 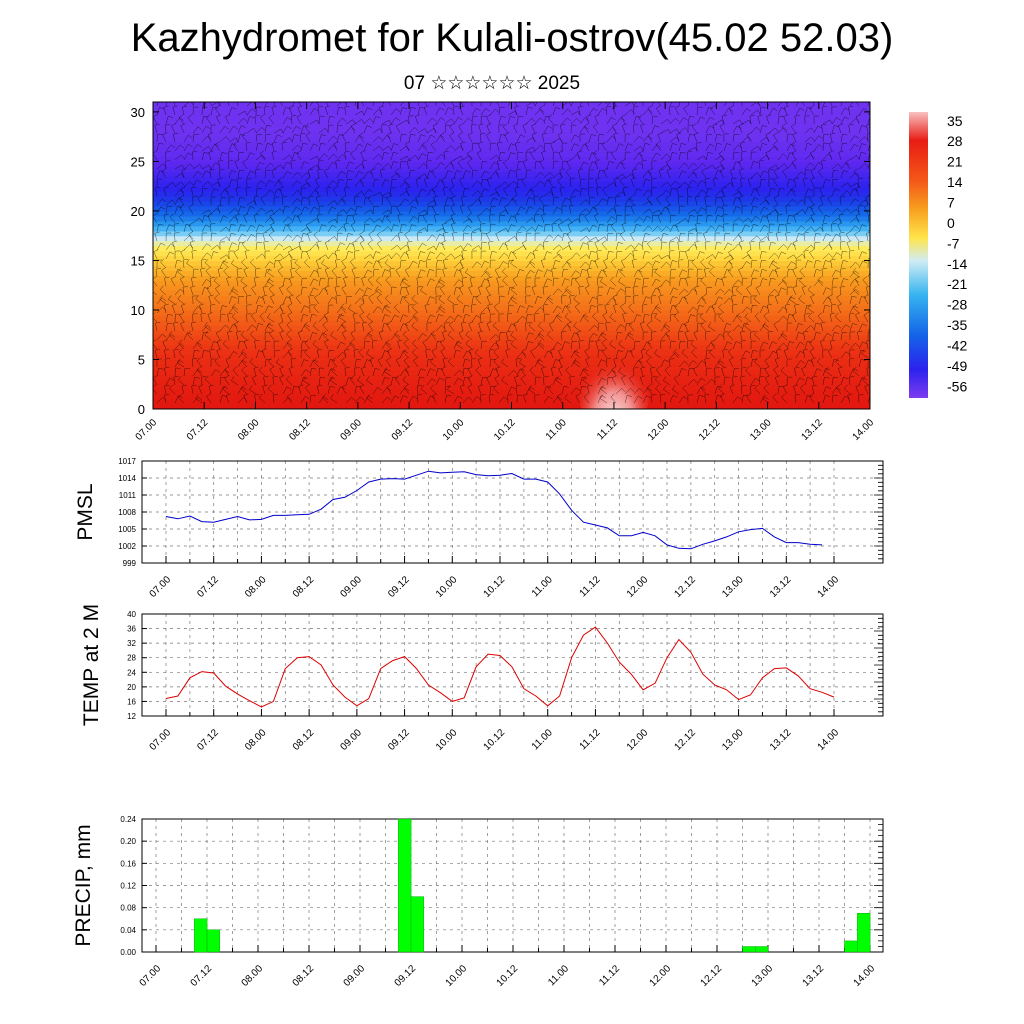 What do you see at coordinates (865, 976) in the screenshot?
I see `x-tick-label: 14.00` at bounding box center [865, 976].